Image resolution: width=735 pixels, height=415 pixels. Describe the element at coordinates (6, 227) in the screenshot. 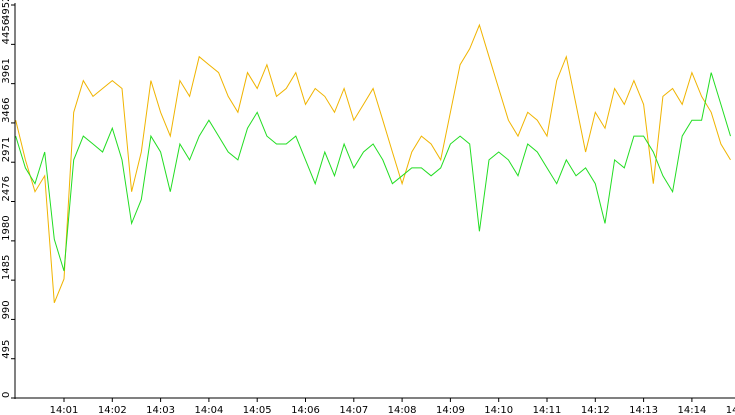

I see `y-tick-label: 1980` at that location.